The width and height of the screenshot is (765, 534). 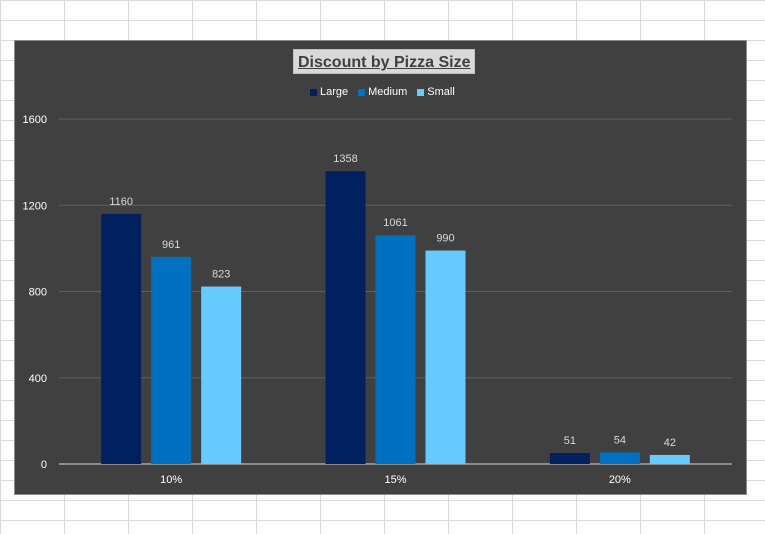 I want to click on legend-item-small: Small, so click(x=436, y=92).